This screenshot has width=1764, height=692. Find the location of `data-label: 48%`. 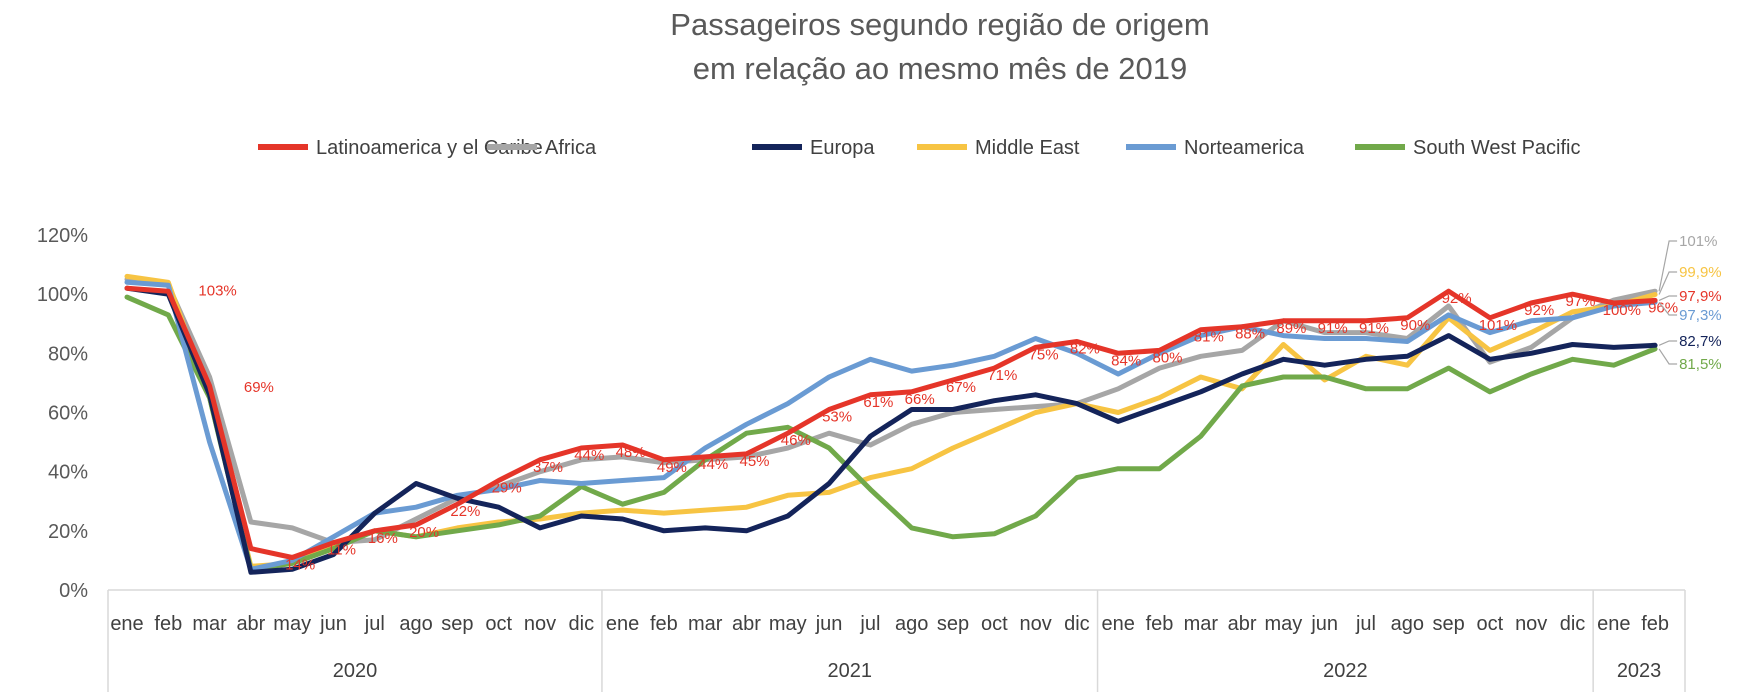

data-label: 48% is located at coordinates (631, 452).